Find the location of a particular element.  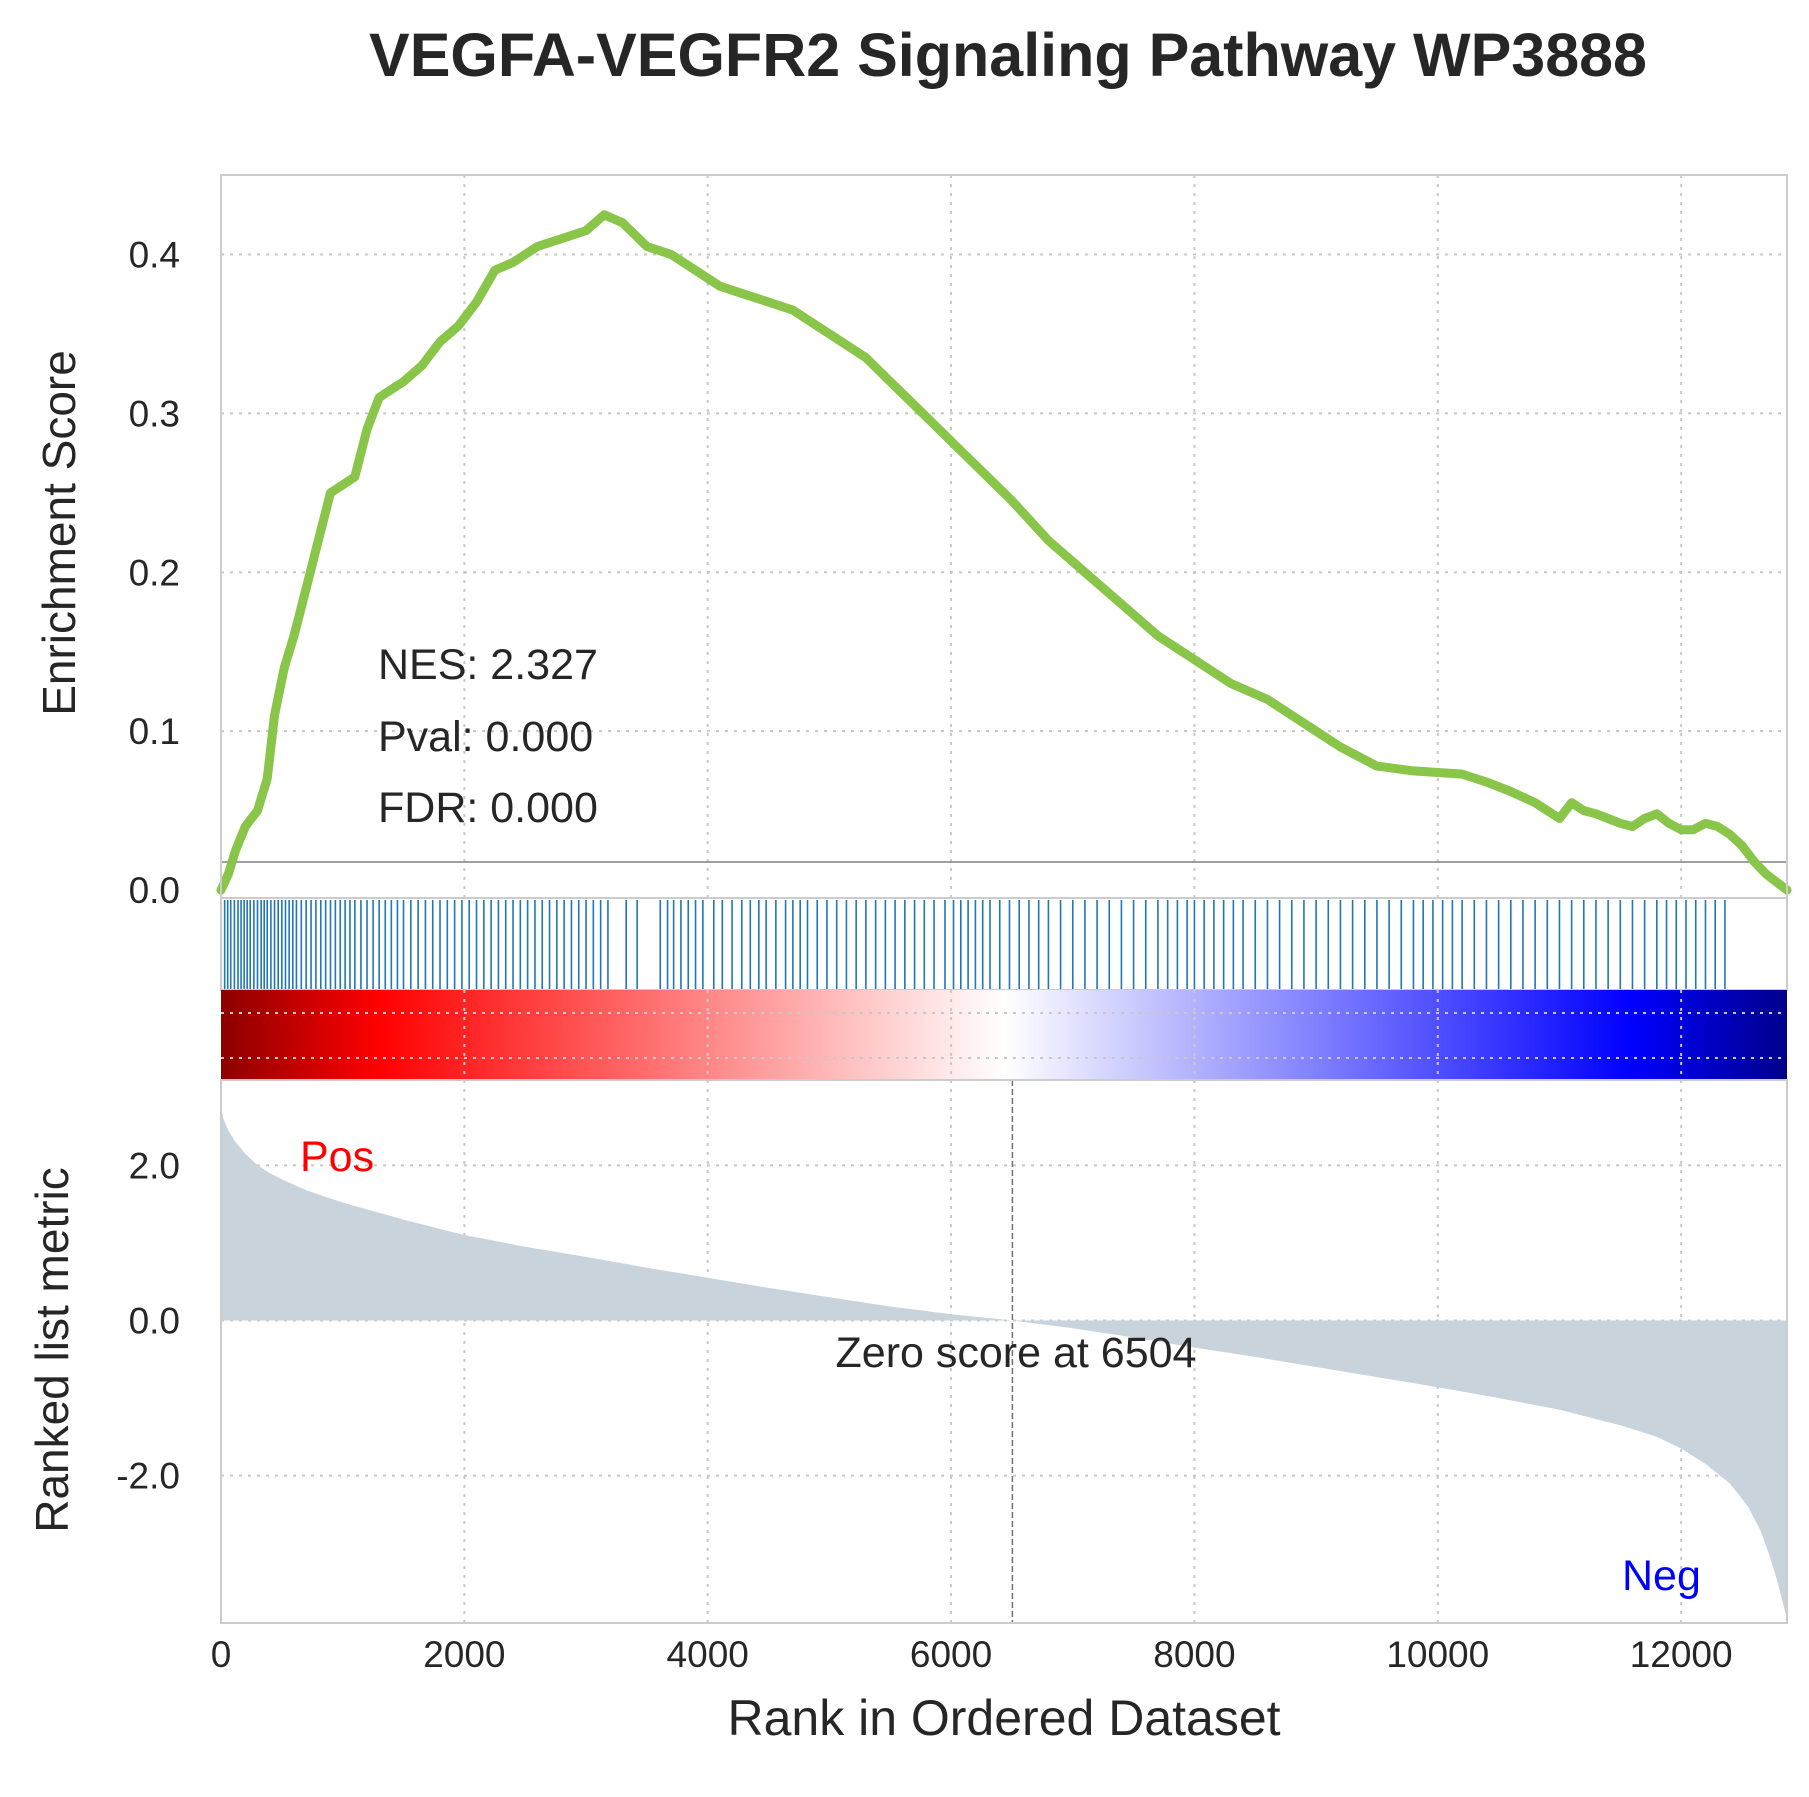

x-tick-label: 8000 is located at coordinates (1194, 1654).